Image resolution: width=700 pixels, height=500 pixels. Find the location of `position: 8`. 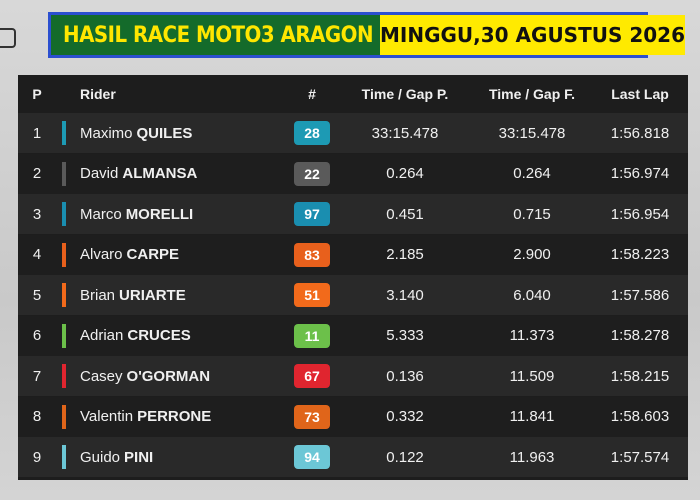

position: 8 is located at coordinates (37, 416).